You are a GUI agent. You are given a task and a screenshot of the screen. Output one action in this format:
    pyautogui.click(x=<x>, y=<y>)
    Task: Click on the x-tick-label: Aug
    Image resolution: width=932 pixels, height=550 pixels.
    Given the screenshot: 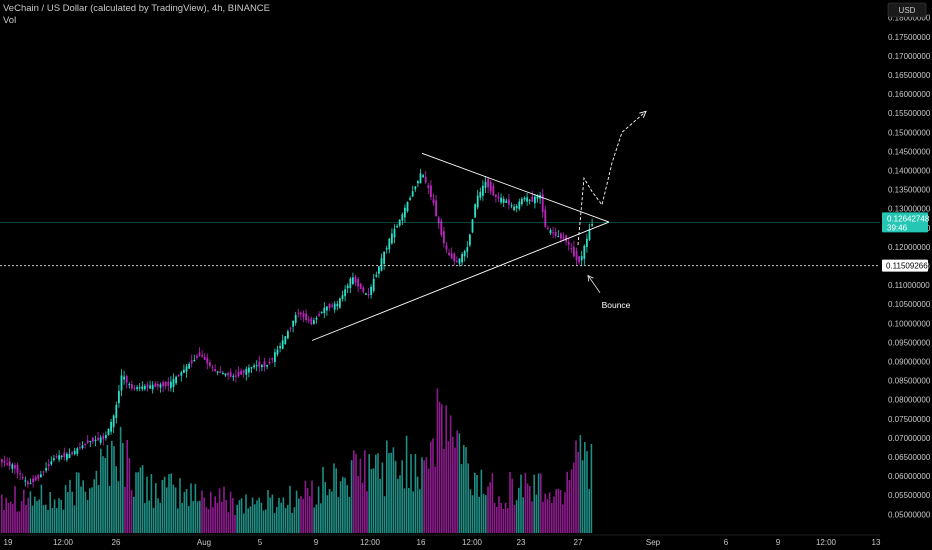 What is the action you would take?
    pyautogui.click(x=204, y=542)
    